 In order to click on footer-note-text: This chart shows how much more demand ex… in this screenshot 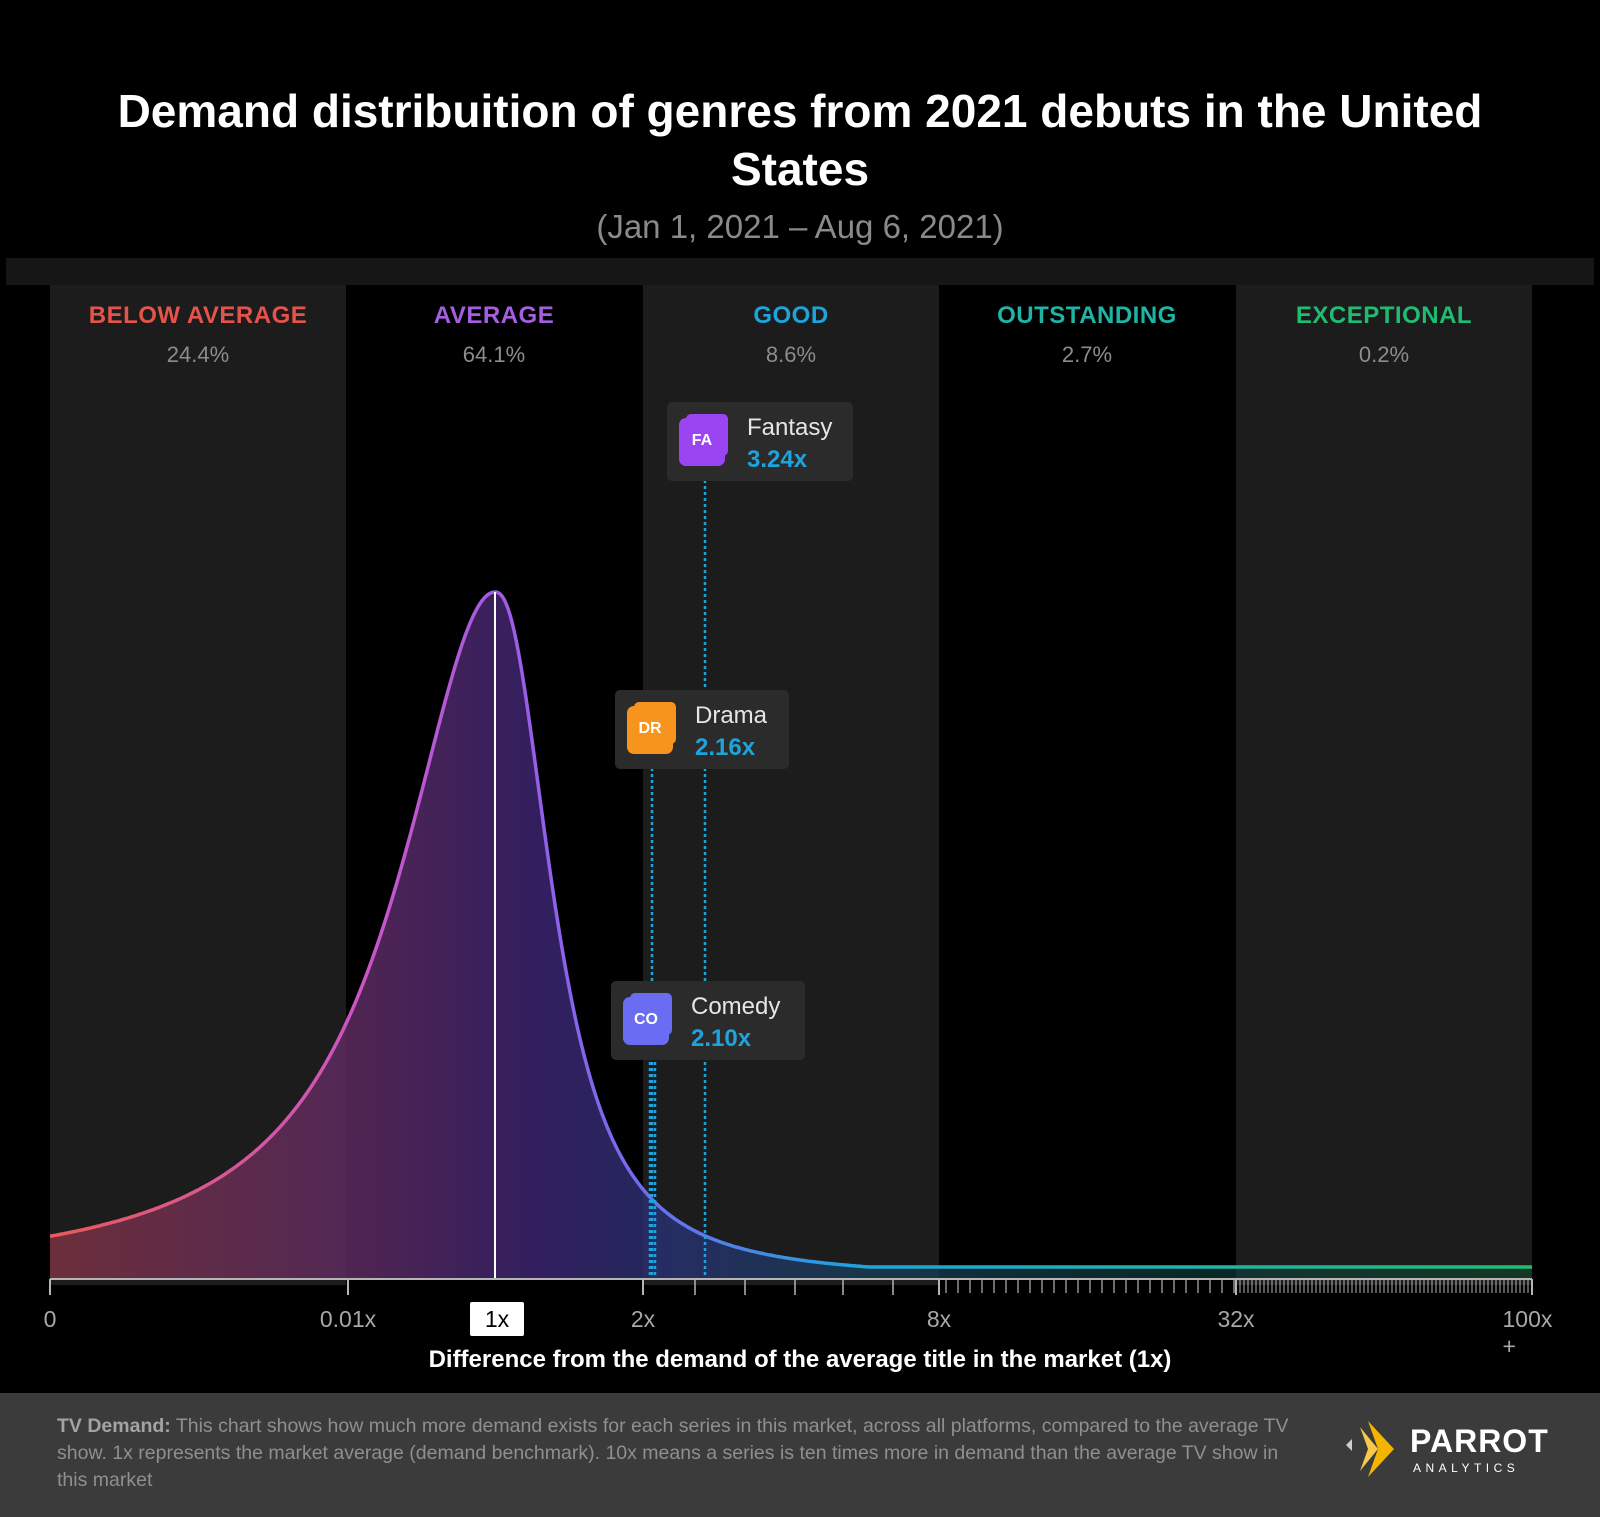, I will do `click(673, 1453)`.